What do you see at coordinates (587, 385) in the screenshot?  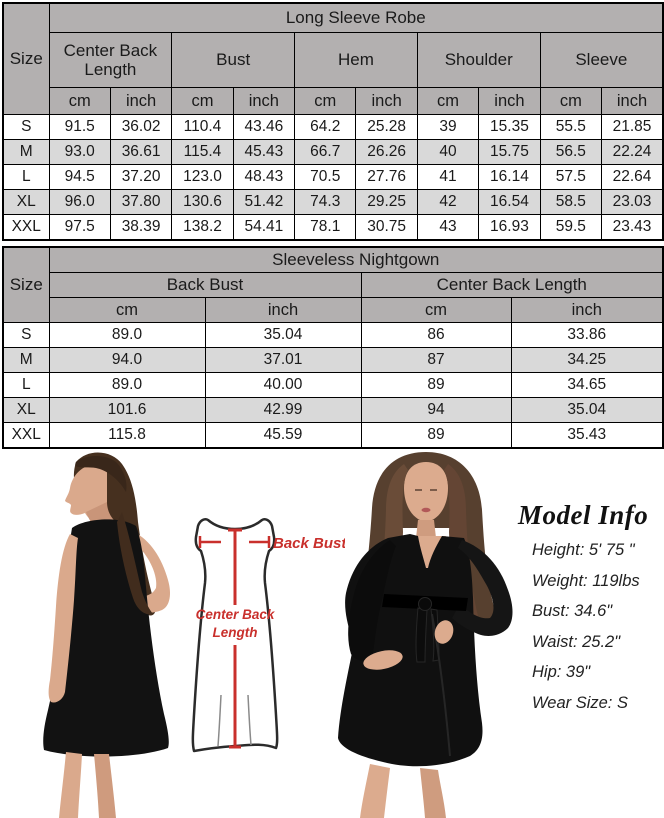 I see `value-cell: 34.65` at bounding box center [587, 385].